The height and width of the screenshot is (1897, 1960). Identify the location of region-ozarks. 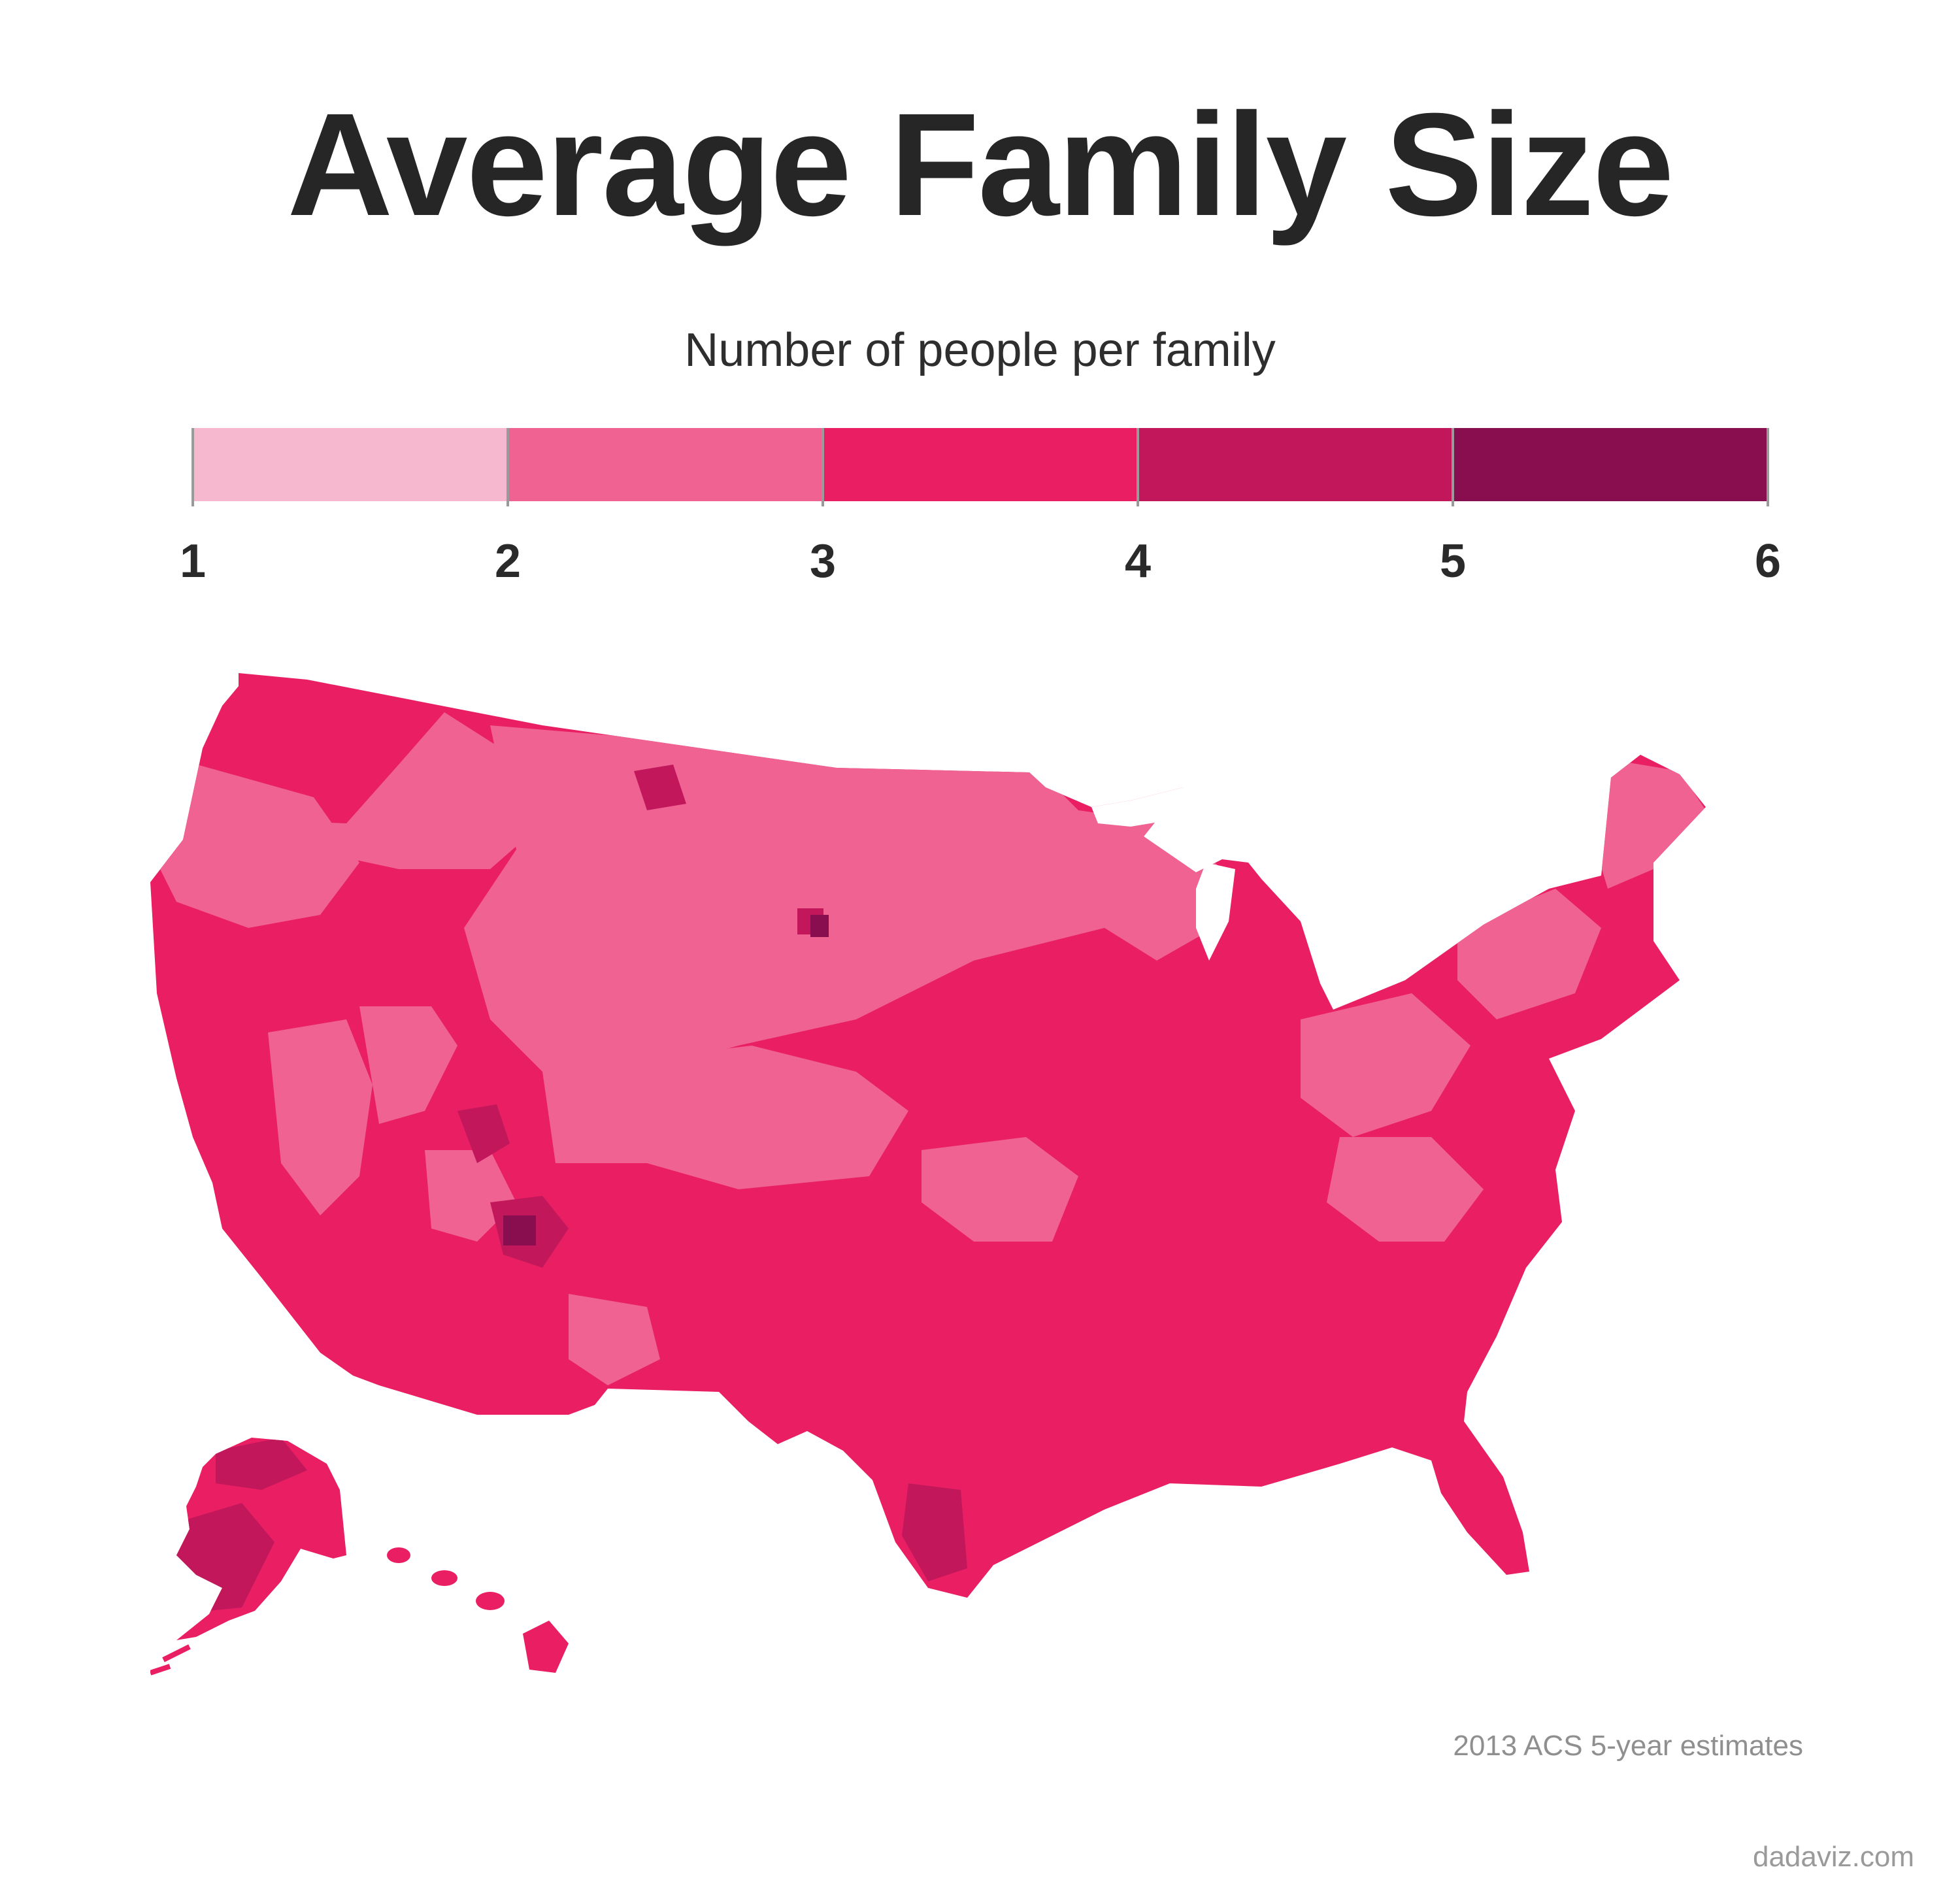
(1000, 1189).